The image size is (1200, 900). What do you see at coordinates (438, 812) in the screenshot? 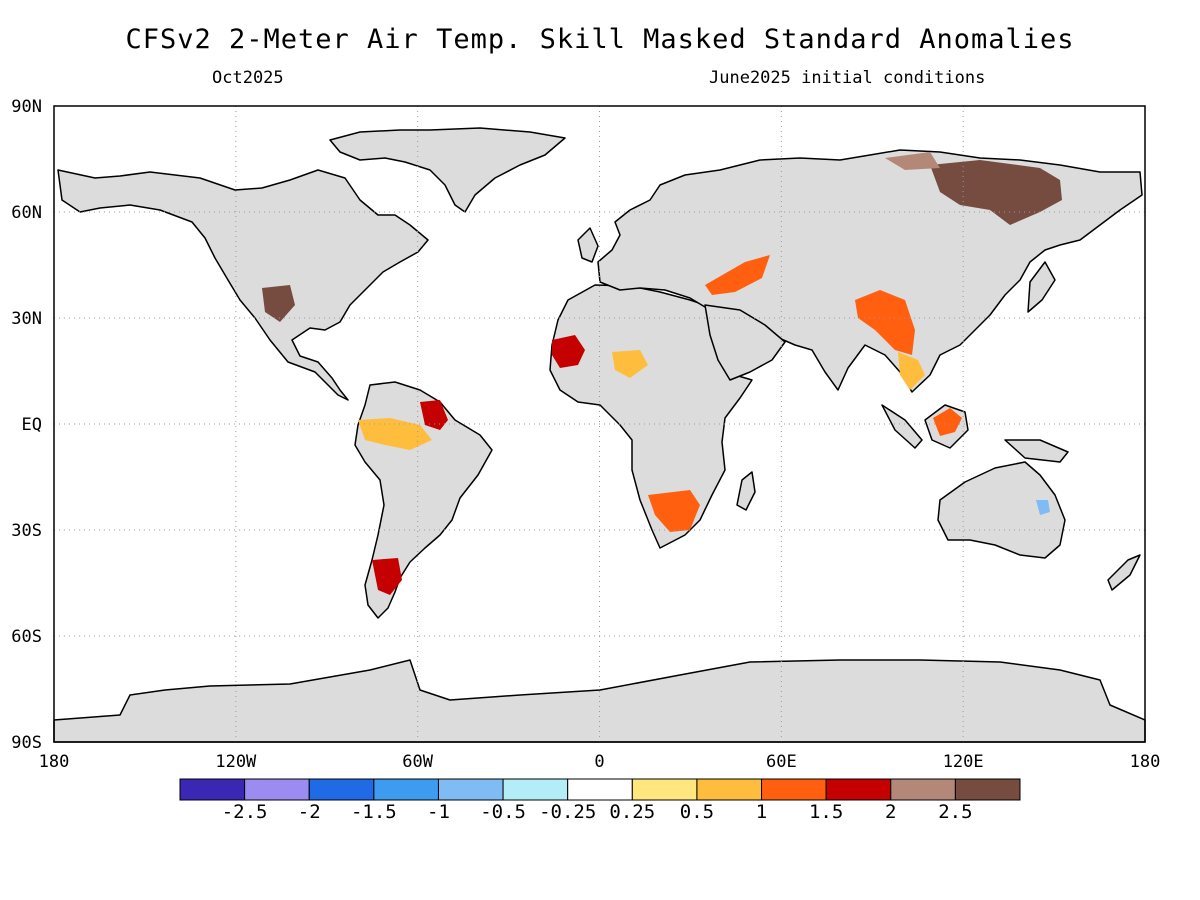
I see `colorbar-label: -1` at bounding box center [438, 812].